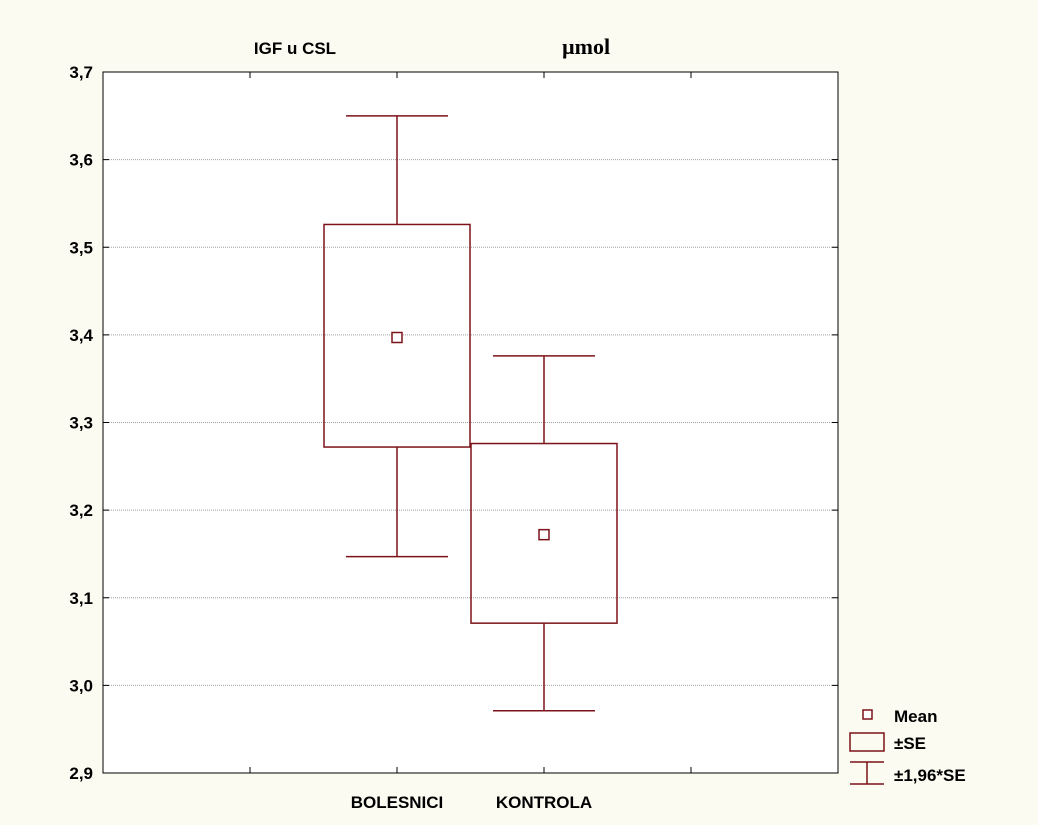 The height and width of the screenshot is (825, 1038). Describe the element at coordinates (81, 685) in the screenshot. I see `y-tick-label: 3,0` at that location.